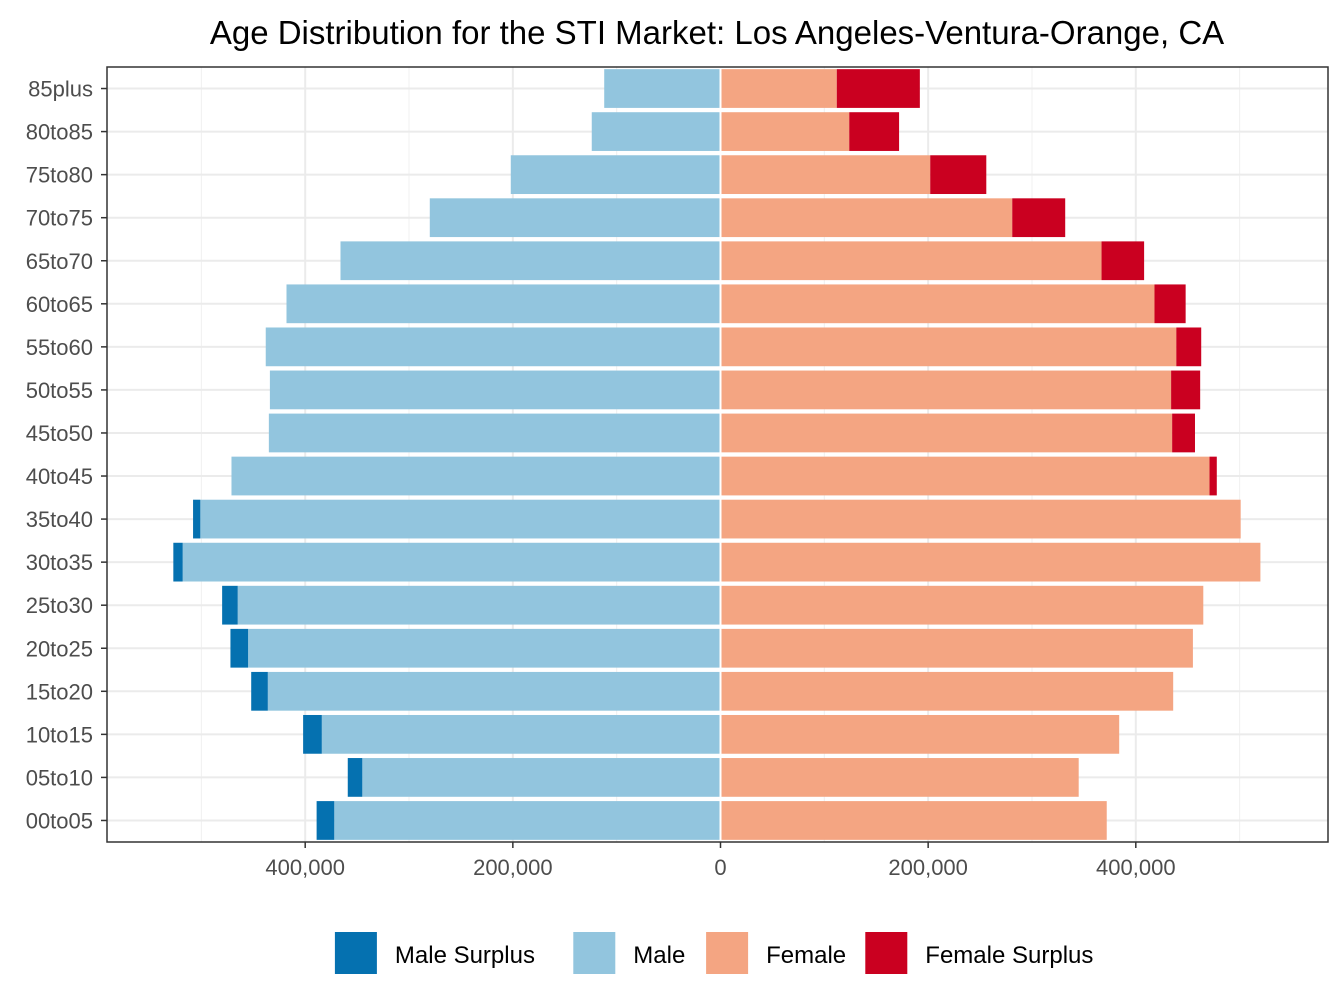  I want to click on bar-female-10to15, so click(920, 734).